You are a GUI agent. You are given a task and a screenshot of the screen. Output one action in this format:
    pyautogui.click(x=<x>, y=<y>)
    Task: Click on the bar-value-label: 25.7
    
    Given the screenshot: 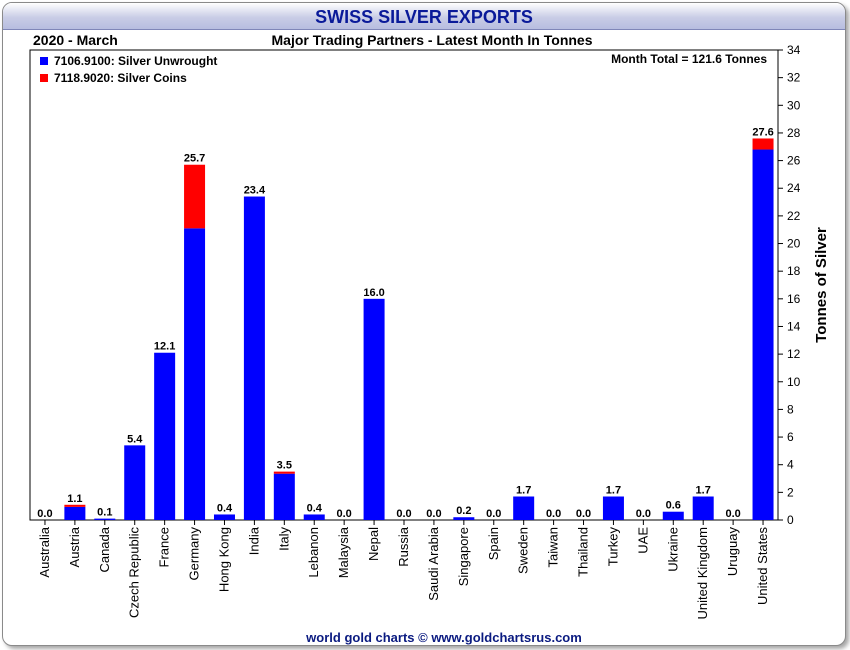 What is the action you would take?
    pyautogui.click(x=194, y=159)
    